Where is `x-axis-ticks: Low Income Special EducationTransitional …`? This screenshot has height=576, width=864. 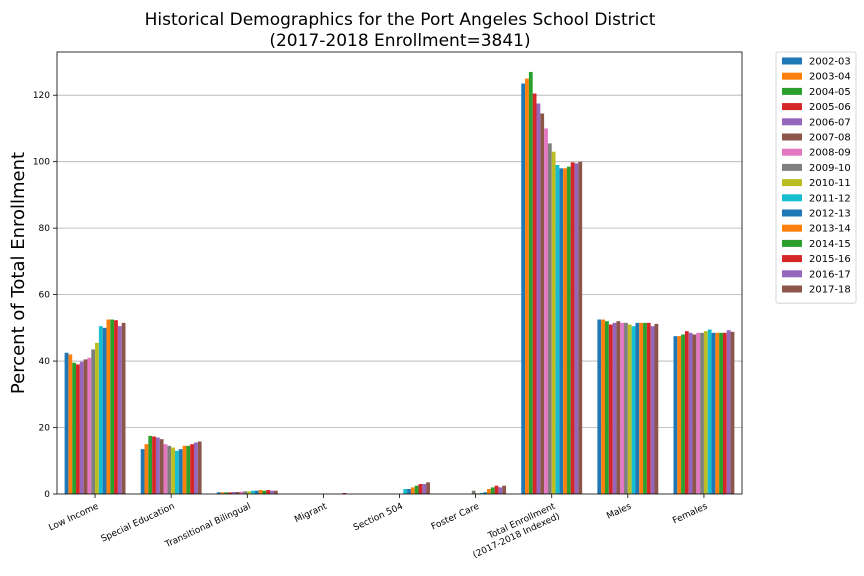 x-axis-ticks: Low Income Special EducationTransitional … is located at coordinates (378, 527).